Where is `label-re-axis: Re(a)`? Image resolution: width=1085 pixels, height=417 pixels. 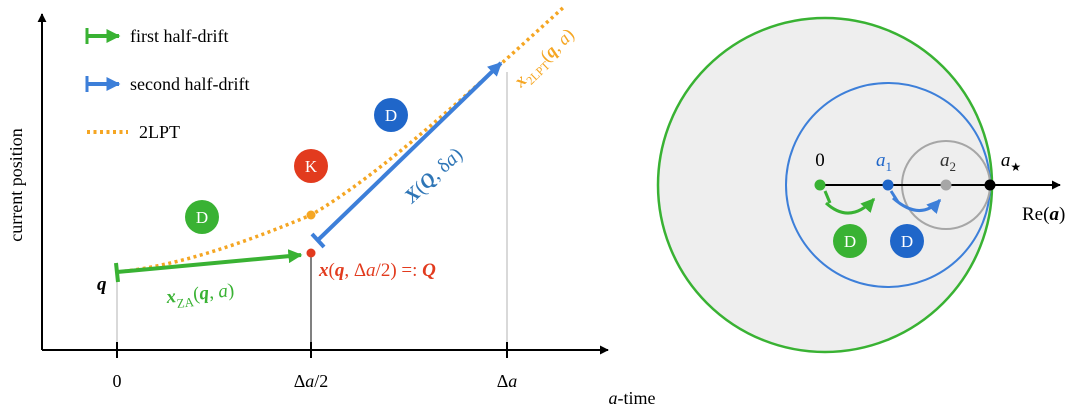 label-re-axis: Re(a) is located at coordinates (1043, 214).